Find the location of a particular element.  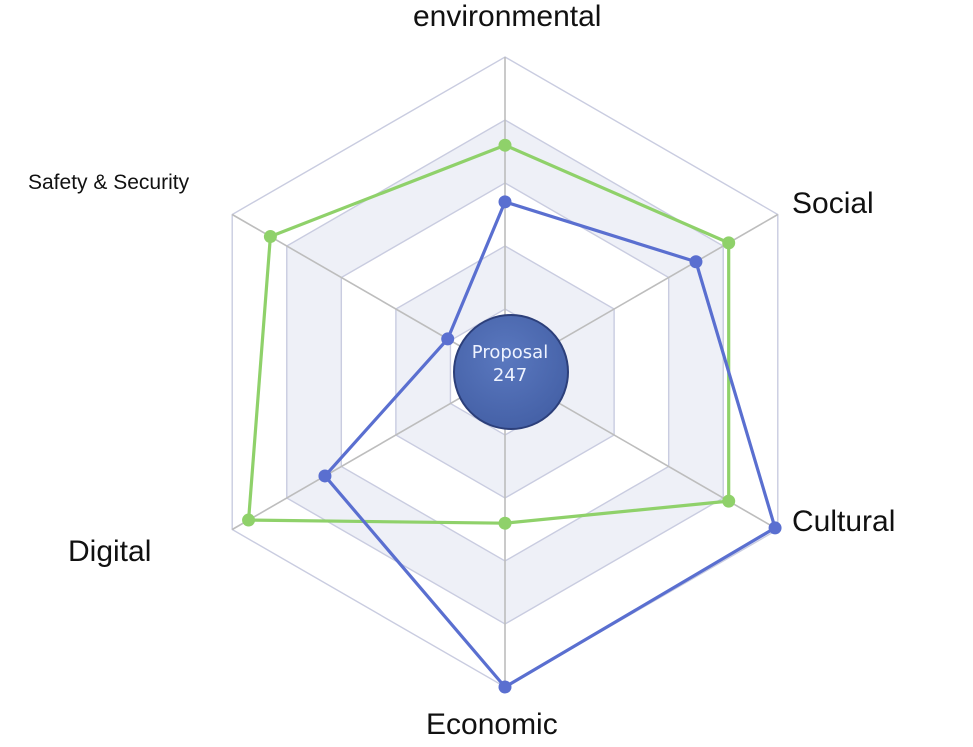

axis-label-social: Social is located at coordinates (833, 203).